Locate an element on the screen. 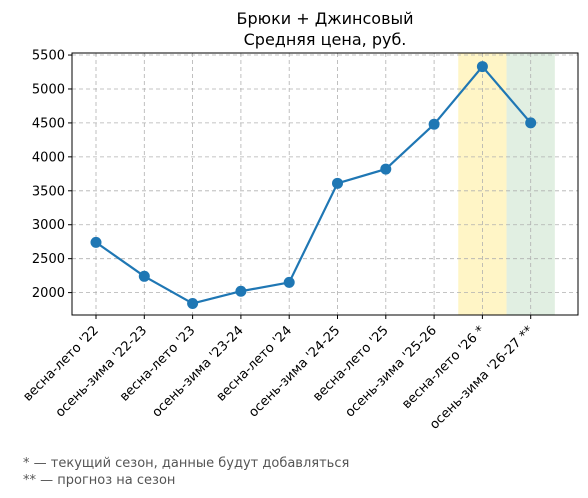  y-tick-label: 5000 is located at coordinates (48, 89).